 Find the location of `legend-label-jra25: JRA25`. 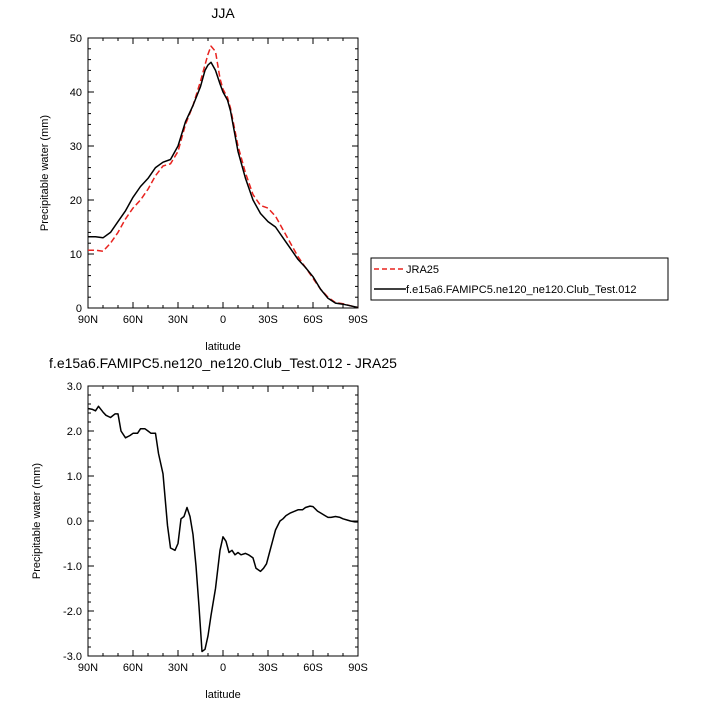

legend-label-jra25: JRA25 is located at coordinates (422, 270).